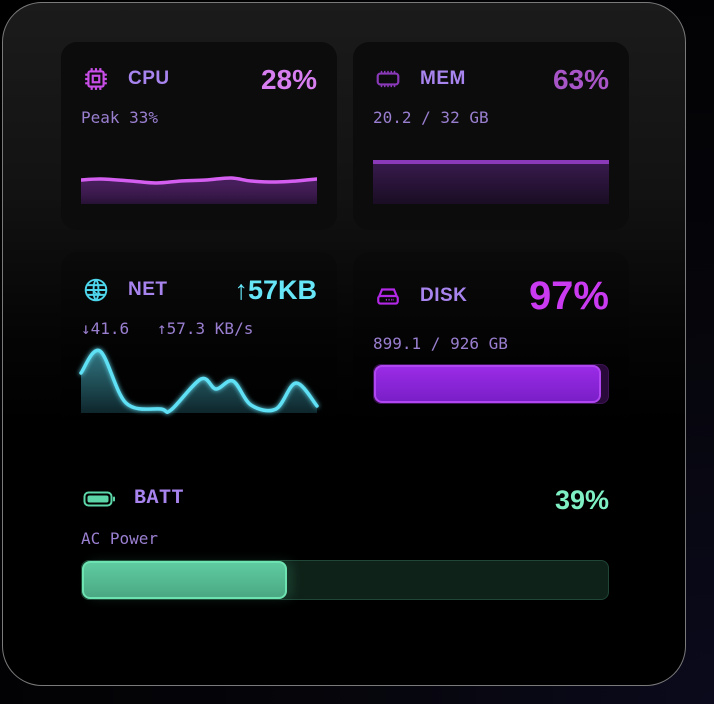  Describe the element at coordinates (581, 500) in the screenshot. I see `battery-value: 39%` at that location.